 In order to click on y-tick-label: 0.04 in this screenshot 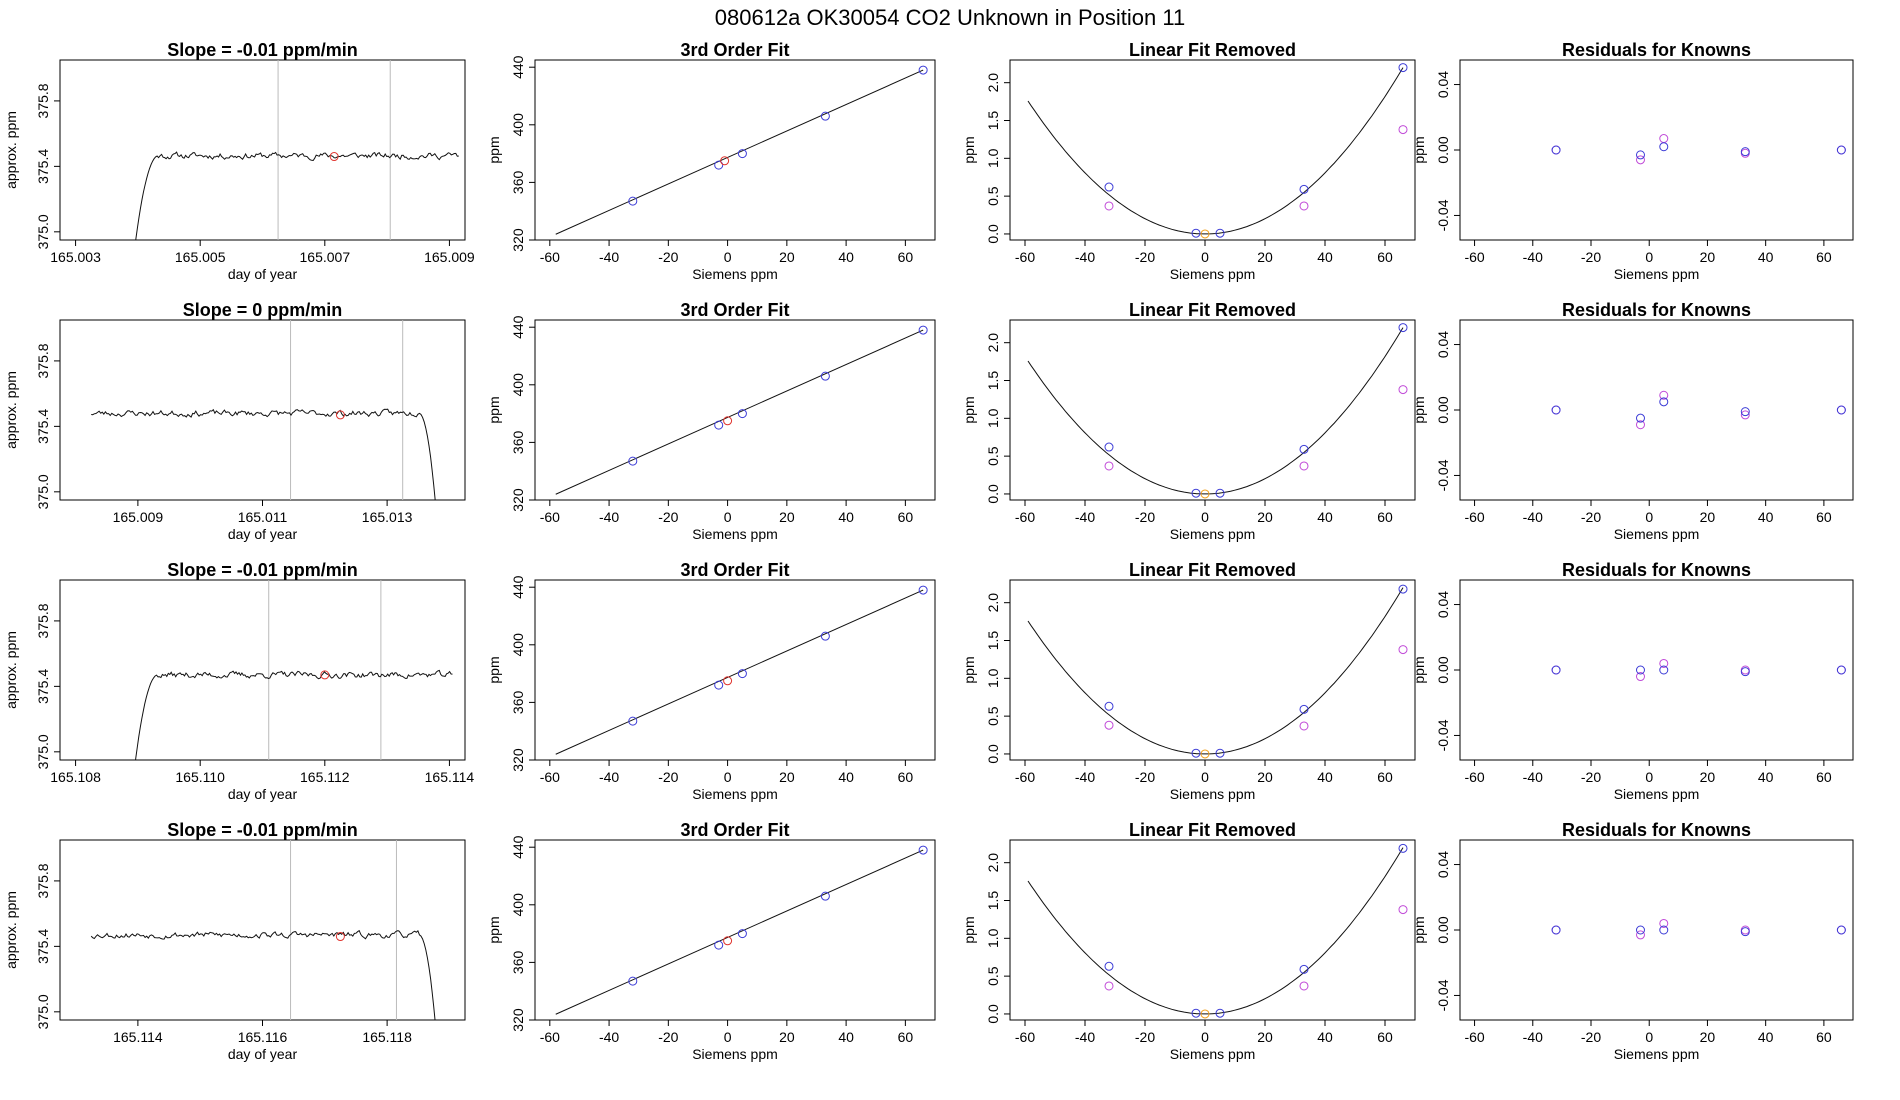, I will do `click(1443, 84)`.